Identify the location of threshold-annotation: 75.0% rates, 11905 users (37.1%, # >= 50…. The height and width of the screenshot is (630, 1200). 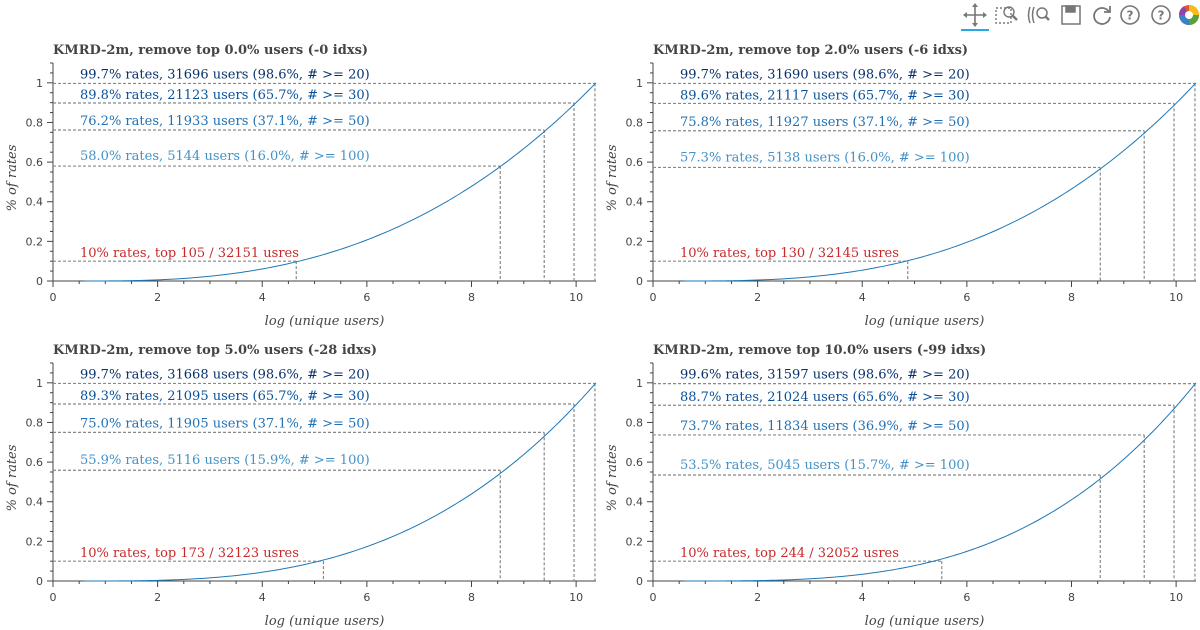
(225, 423).